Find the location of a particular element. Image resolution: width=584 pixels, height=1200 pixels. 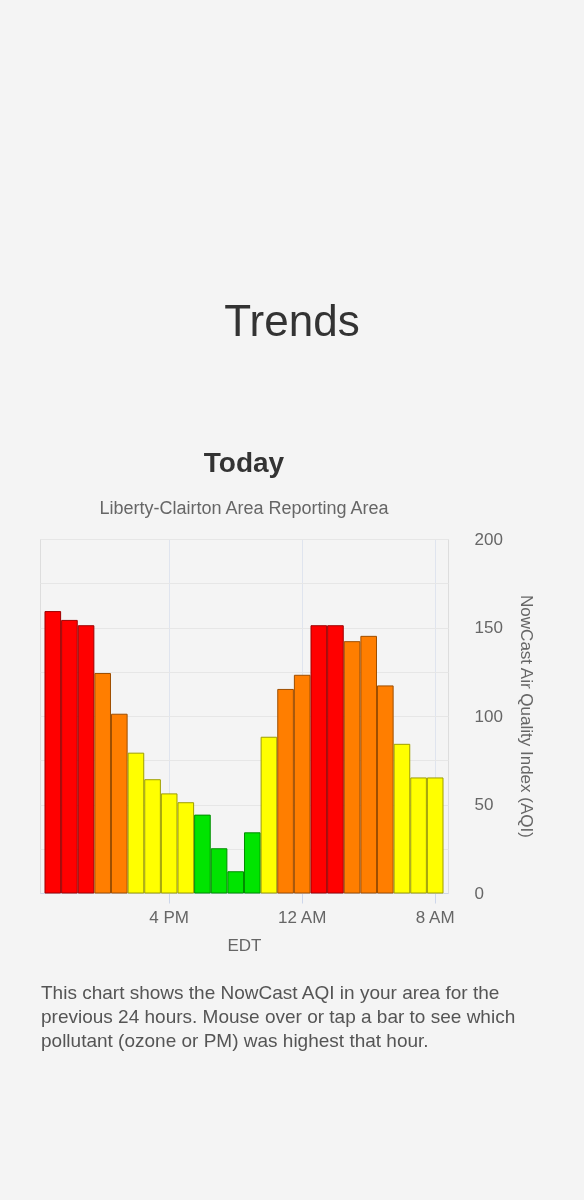

y-tick-label: 100 is located at coordinates (488, 716).